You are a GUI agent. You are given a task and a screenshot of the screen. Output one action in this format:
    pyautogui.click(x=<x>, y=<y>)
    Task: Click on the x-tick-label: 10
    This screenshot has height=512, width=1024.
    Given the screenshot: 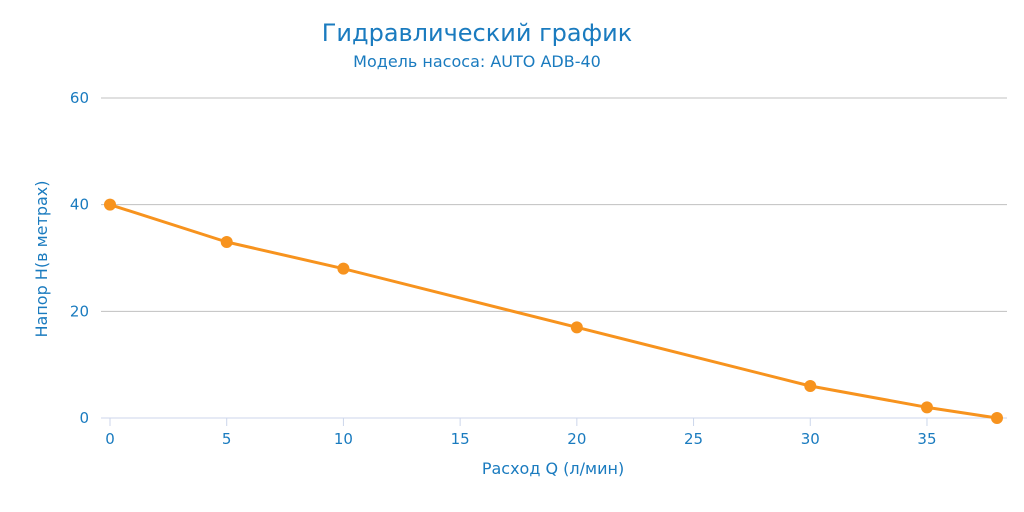 What is the action you would take?
    pyautogui.click(x=343, y=439)
    